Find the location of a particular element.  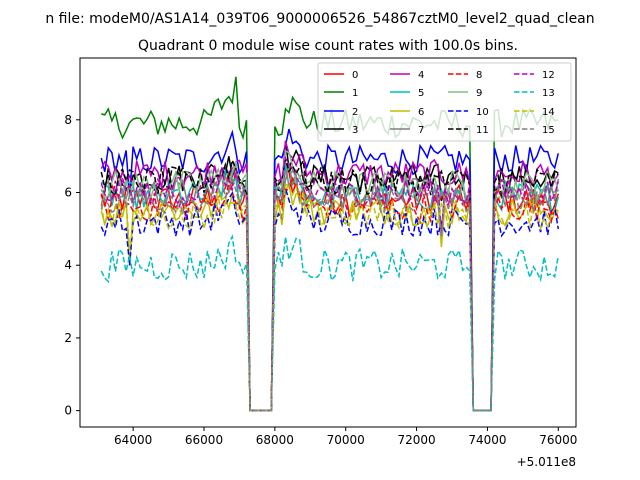

legend-label-4: 4 is located at coordinates (421, 75).